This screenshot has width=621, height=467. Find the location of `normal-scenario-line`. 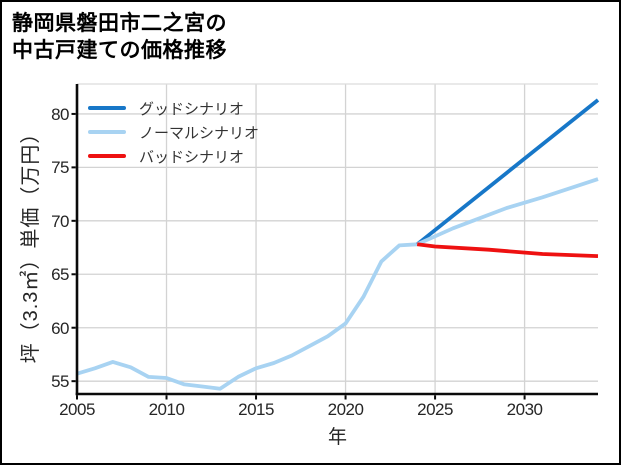

normal-scenario-line is located at coordinates (507, 212).